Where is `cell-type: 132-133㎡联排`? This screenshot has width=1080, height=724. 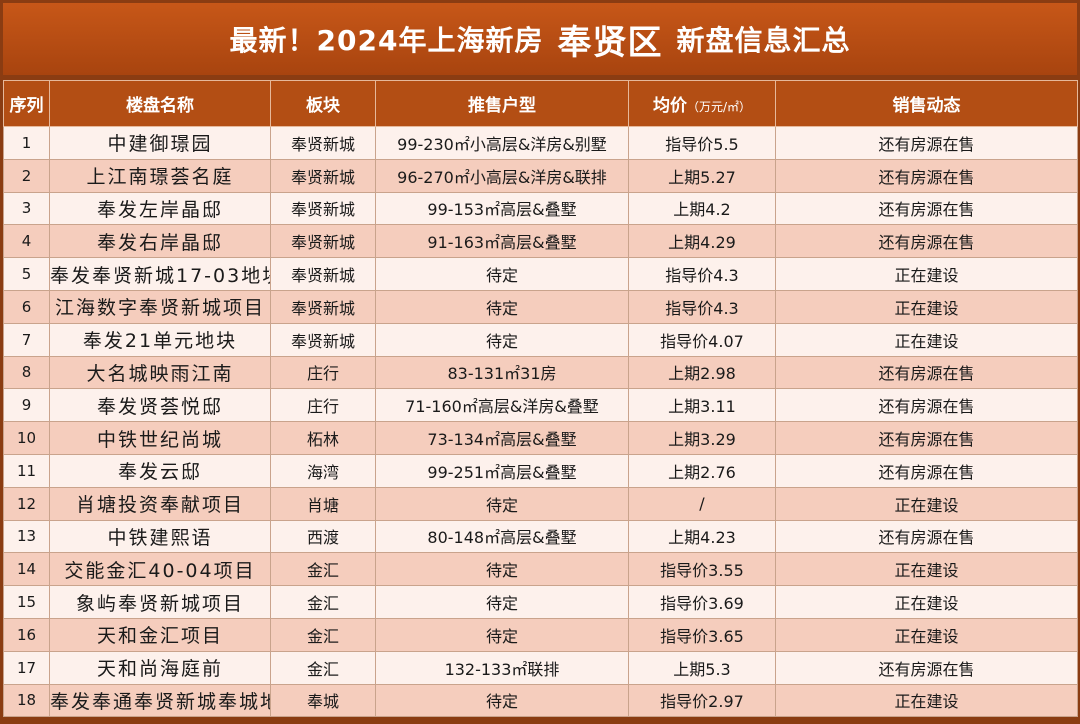 cell-type: 132-133㎡联排 is located at coordinates (502, 667).